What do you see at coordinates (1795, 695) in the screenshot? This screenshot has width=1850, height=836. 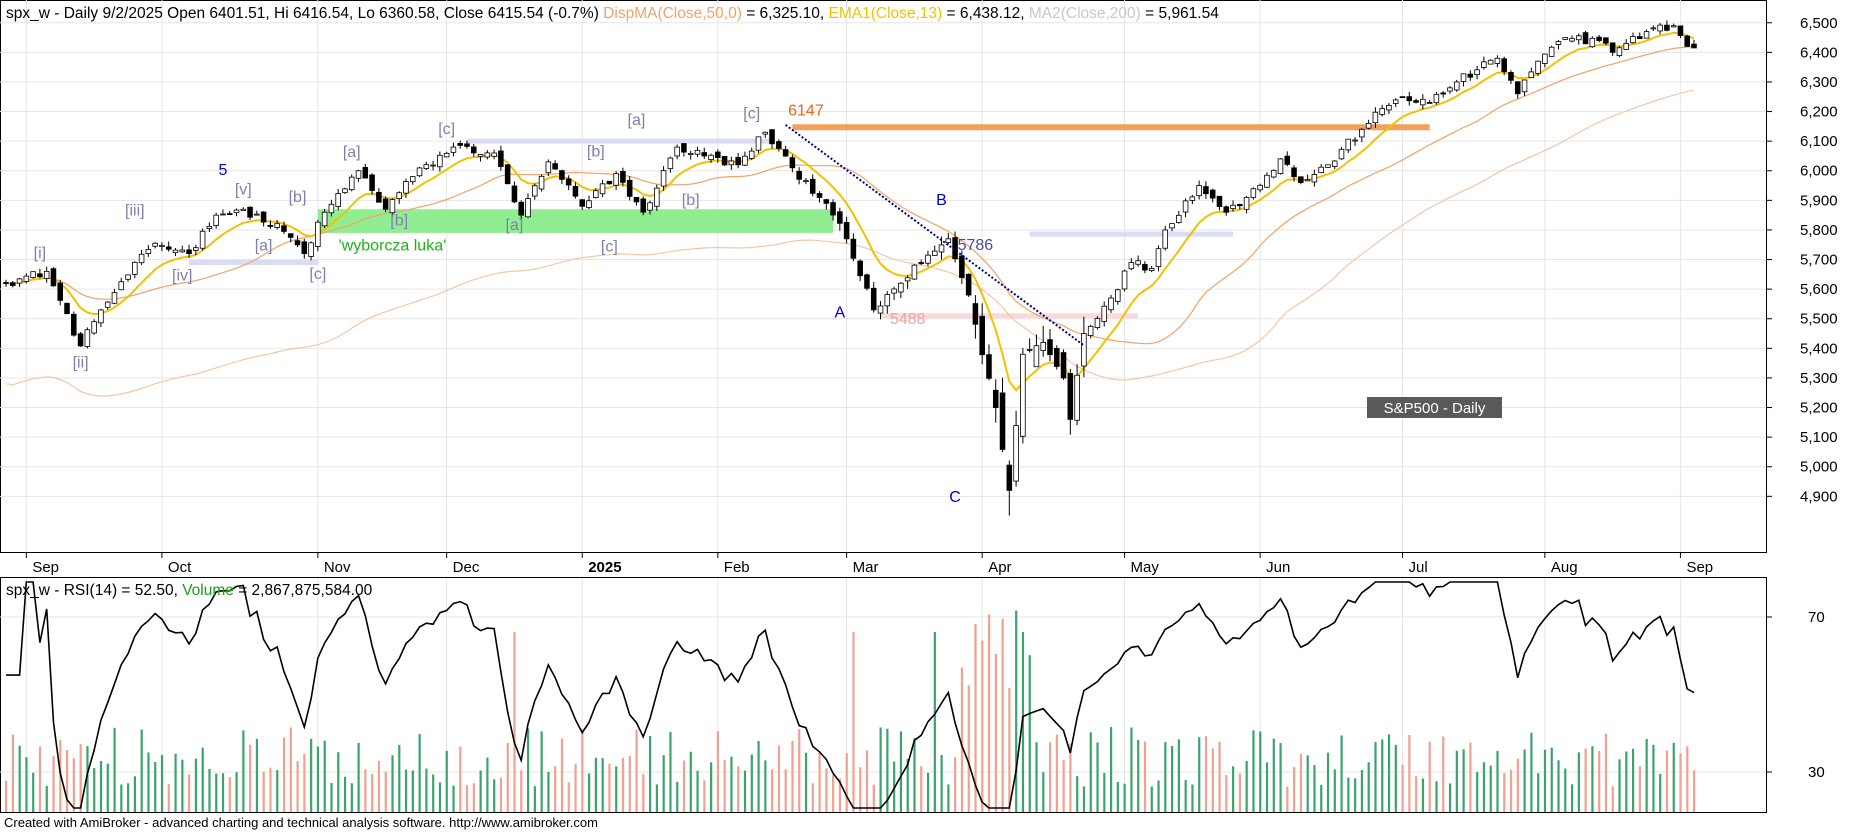 I see `rsi-axis: 70 30` at bounding box center [1795, 695].